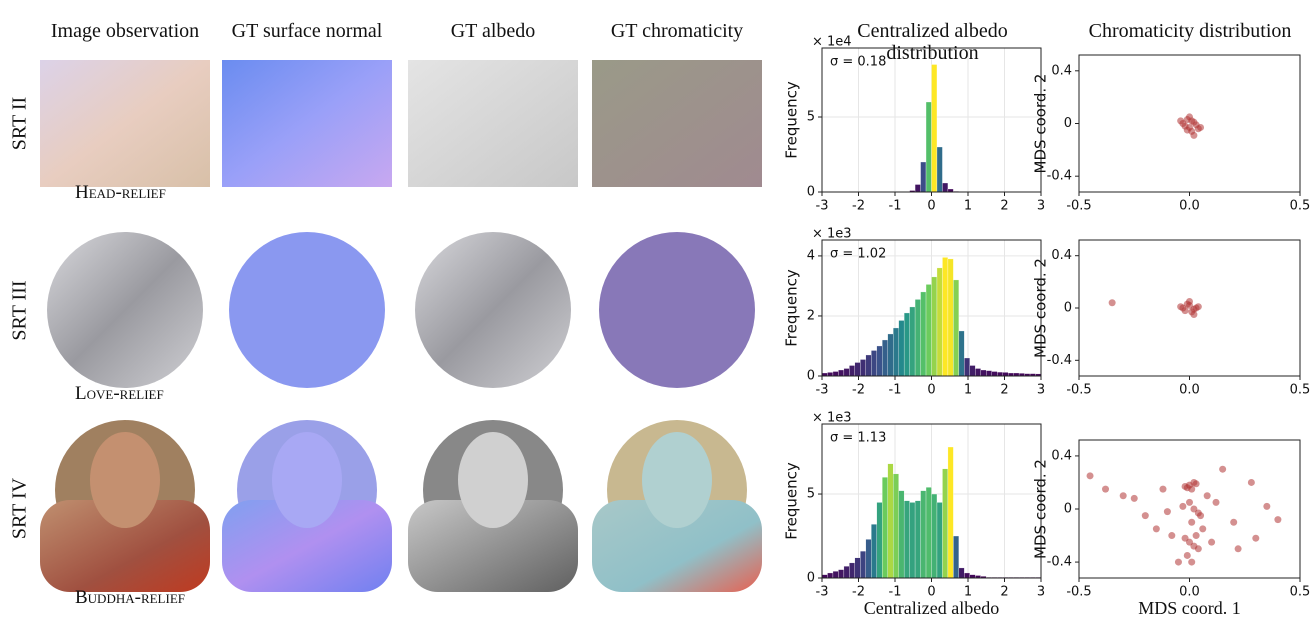 This screenshot has width=1314, height=619. Describe the element at coordinates (1300, 592) in the screenshot. I see `x-tick-label: 0.5` at that location.